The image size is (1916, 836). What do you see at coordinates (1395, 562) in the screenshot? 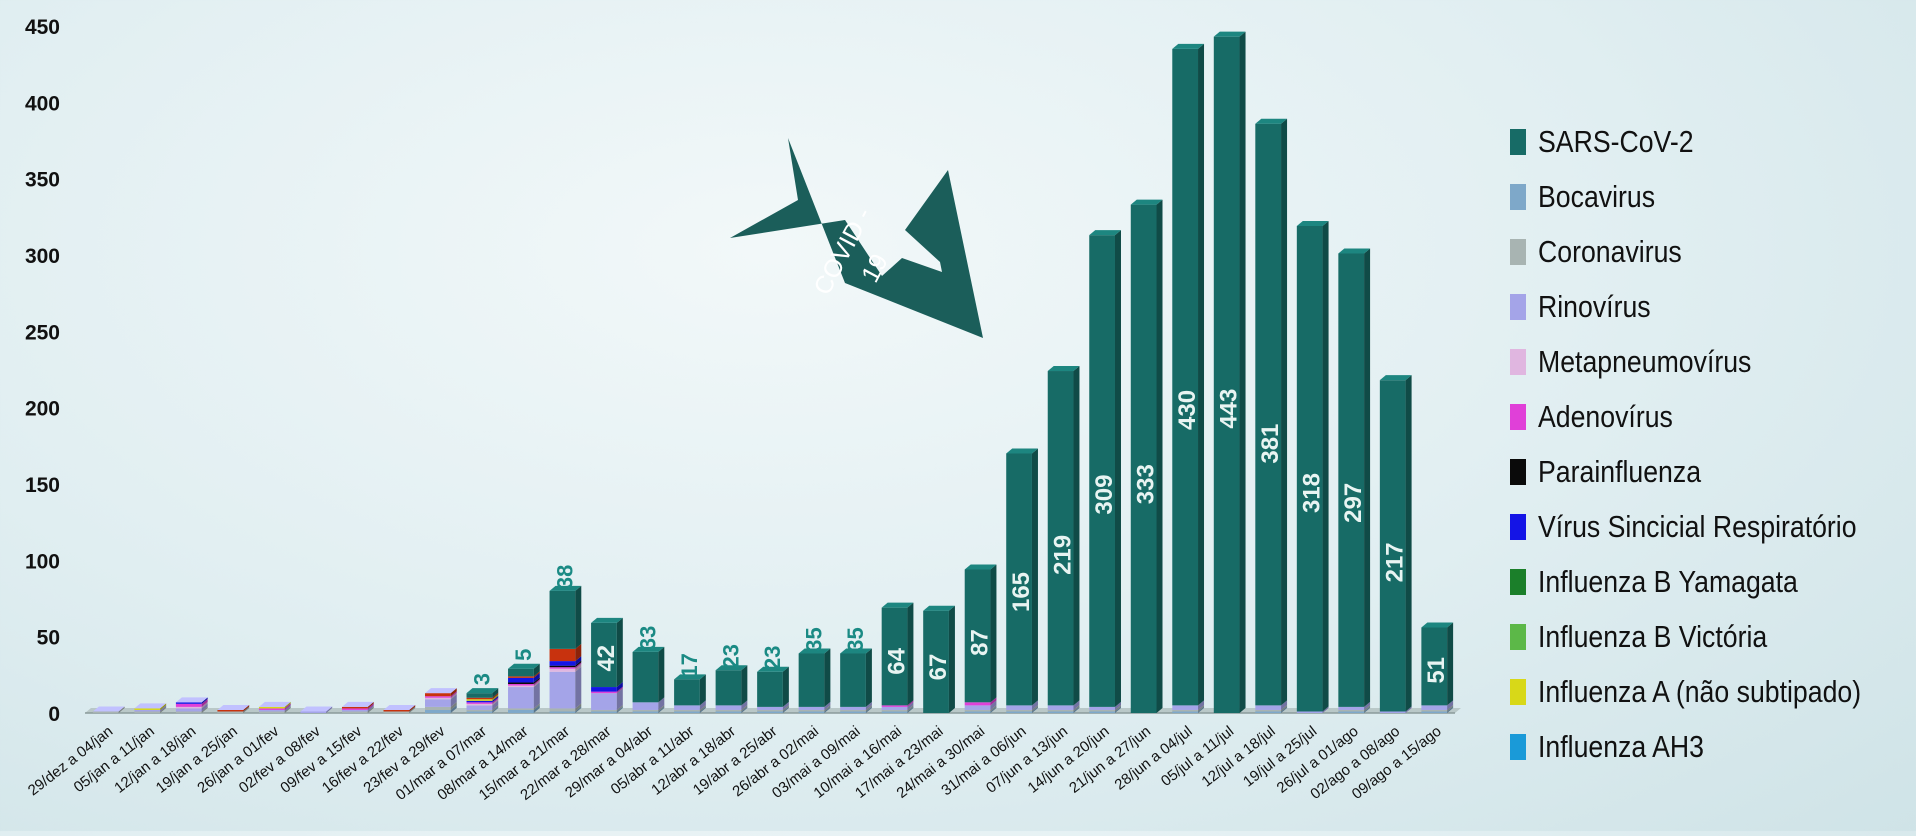
I see `data-label: 217` at bounding box center [1395, 562].